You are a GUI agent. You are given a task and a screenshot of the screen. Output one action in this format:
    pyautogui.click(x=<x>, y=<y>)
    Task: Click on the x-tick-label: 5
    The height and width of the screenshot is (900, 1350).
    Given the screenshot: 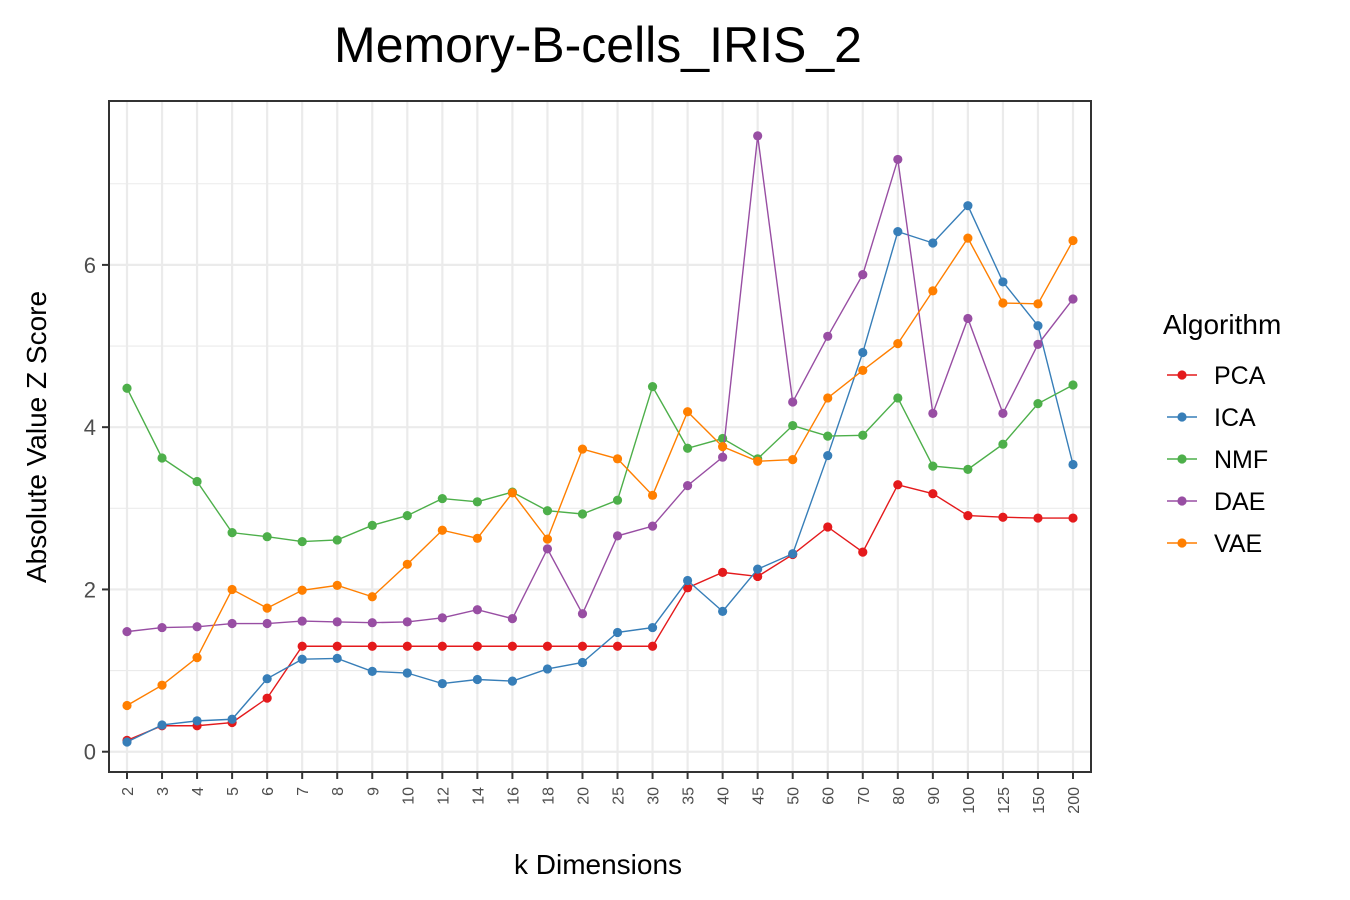 What is the action you would take?
    pyautogui.click(x=233, y=791)
    